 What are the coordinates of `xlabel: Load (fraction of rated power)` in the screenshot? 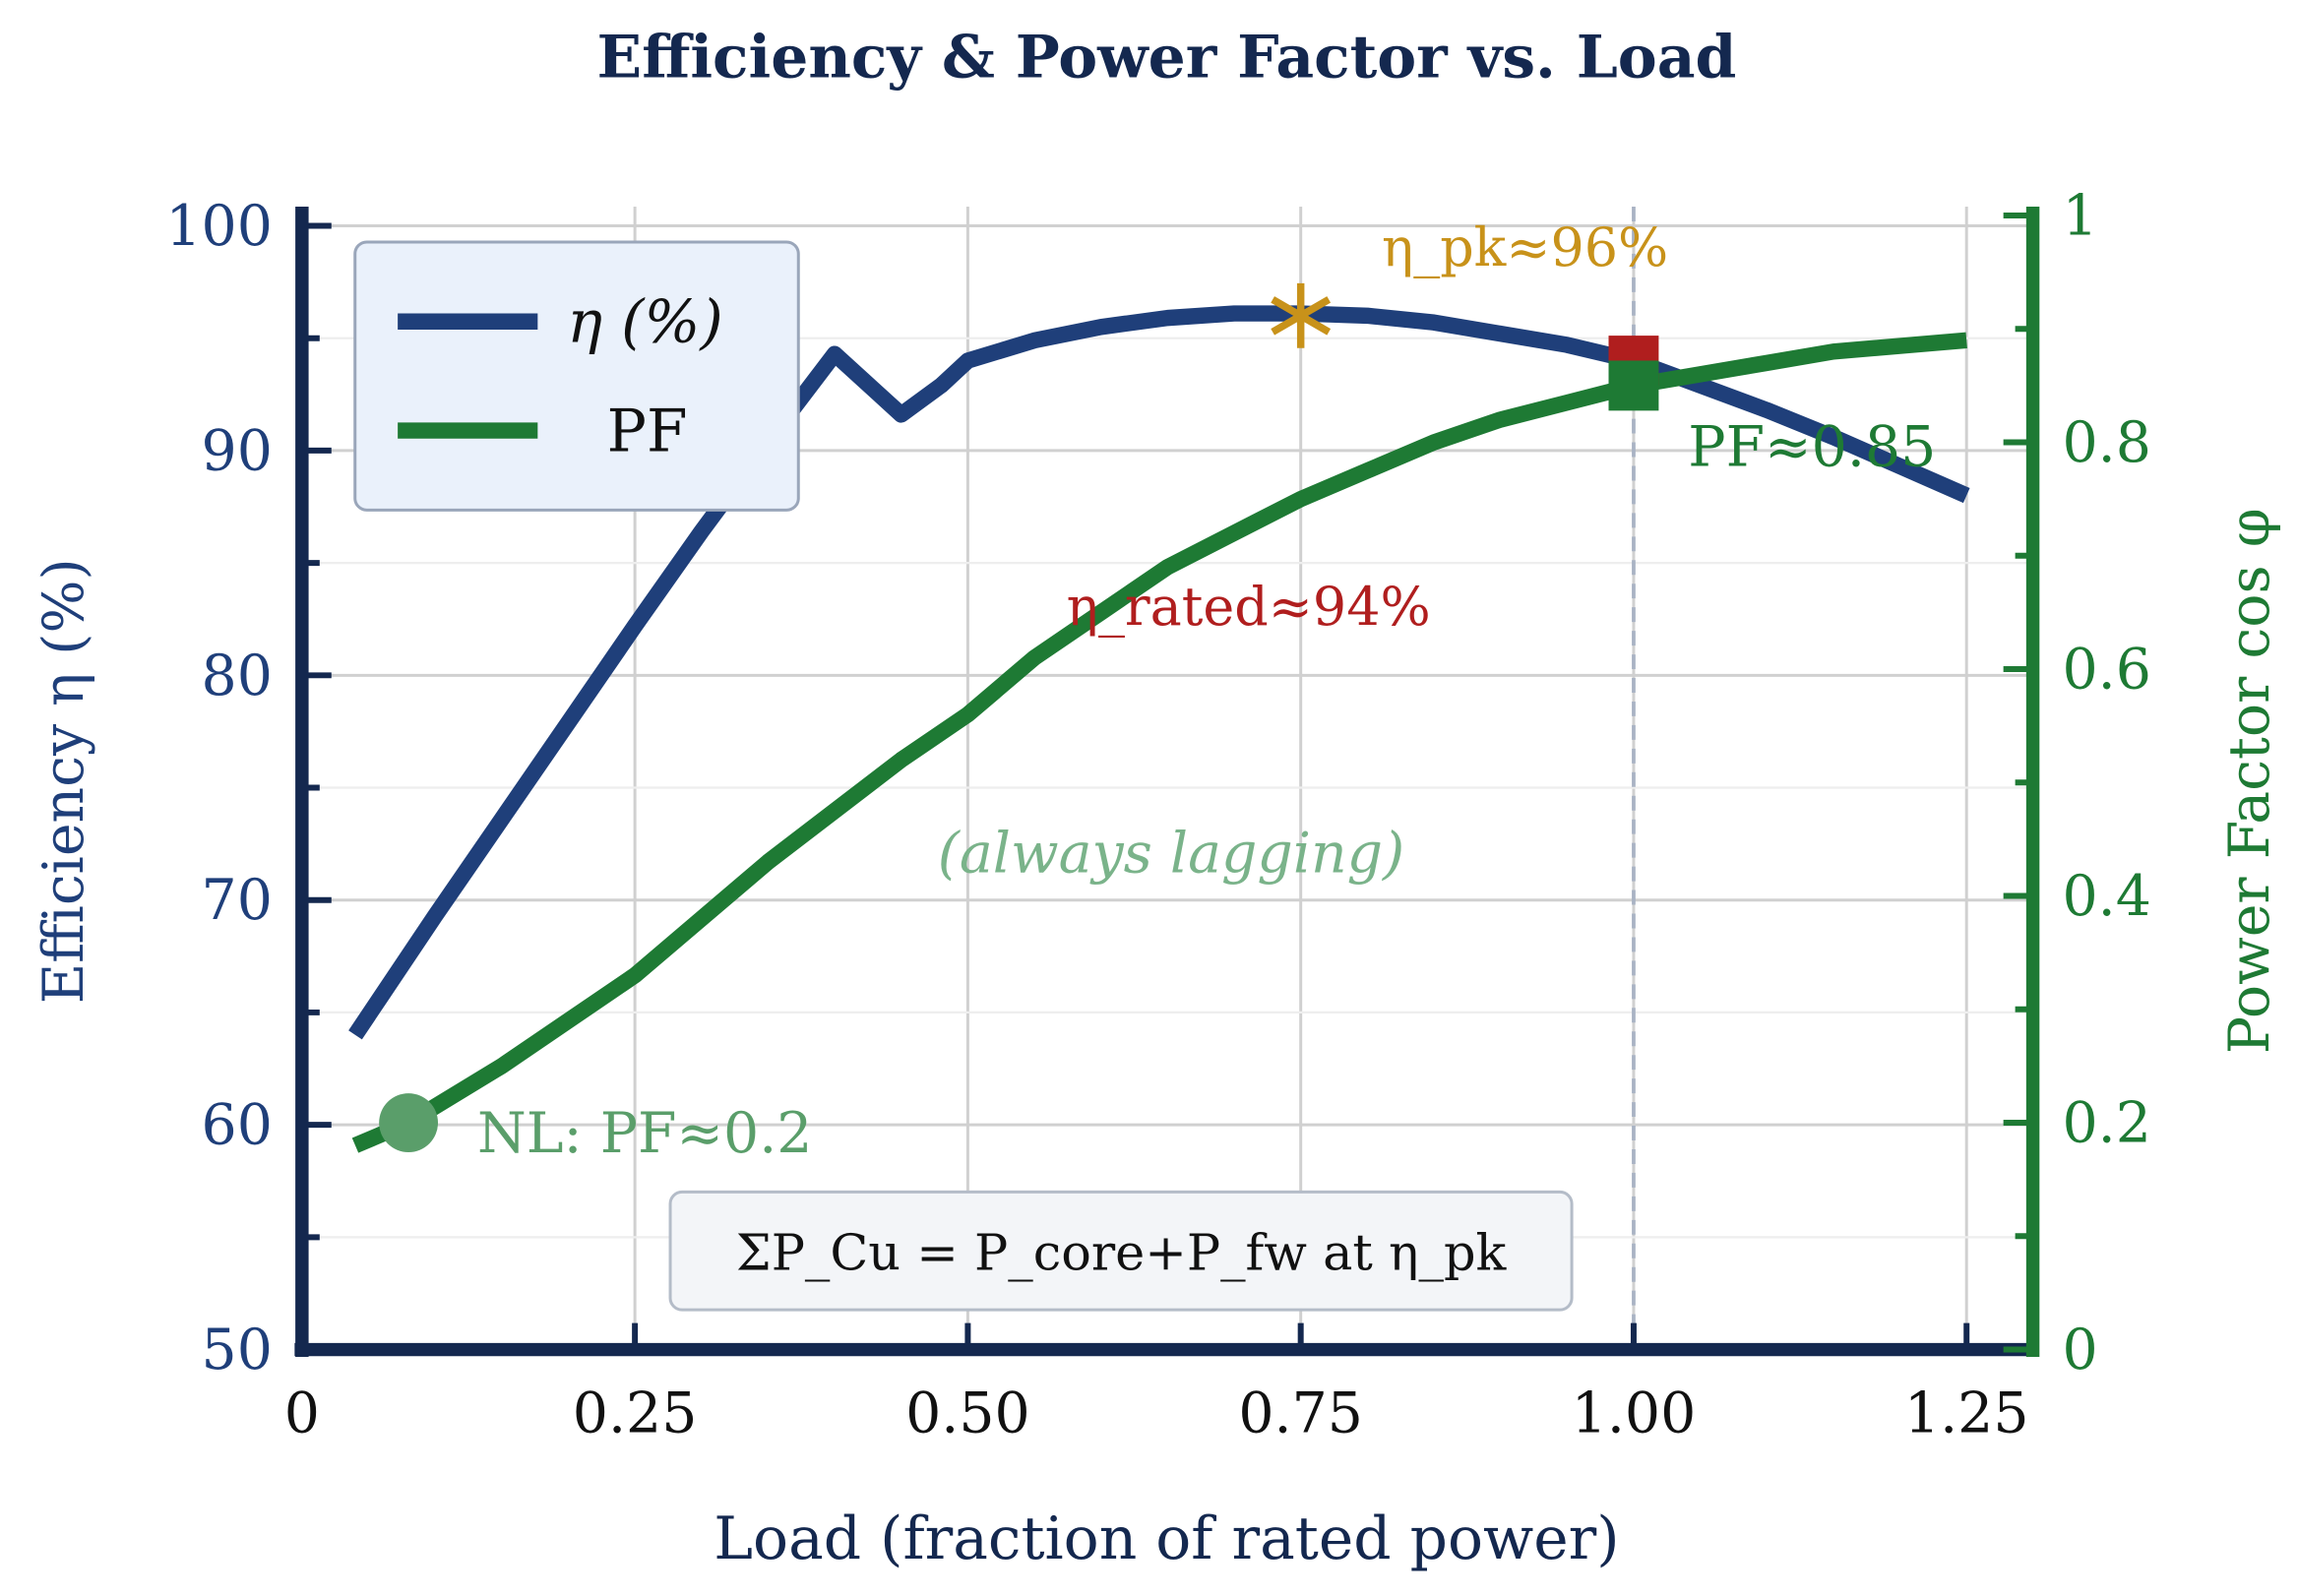 It's located at (1166, 1539).